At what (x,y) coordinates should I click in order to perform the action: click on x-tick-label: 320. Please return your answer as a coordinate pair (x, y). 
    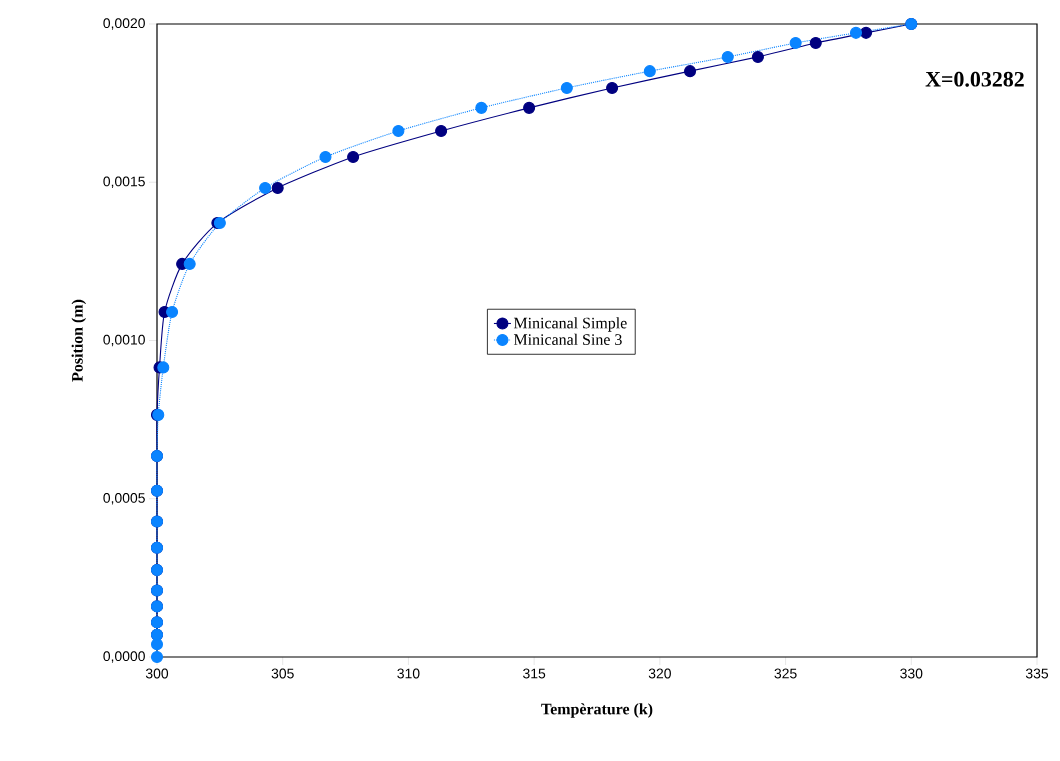
    Looking at the image, I should click on (659, 673).